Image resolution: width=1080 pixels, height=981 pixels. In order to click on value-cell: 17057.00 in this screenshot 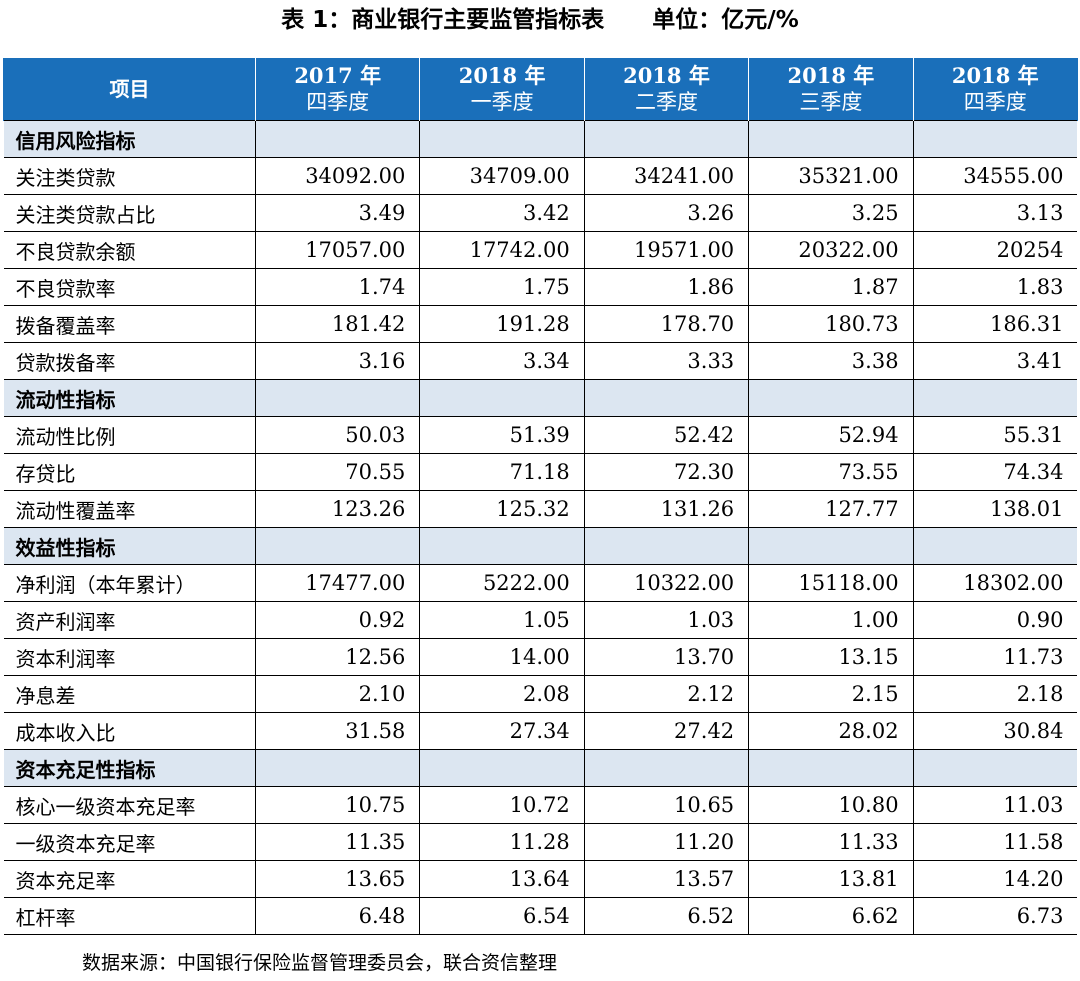, I will do `click(337, 250)`.